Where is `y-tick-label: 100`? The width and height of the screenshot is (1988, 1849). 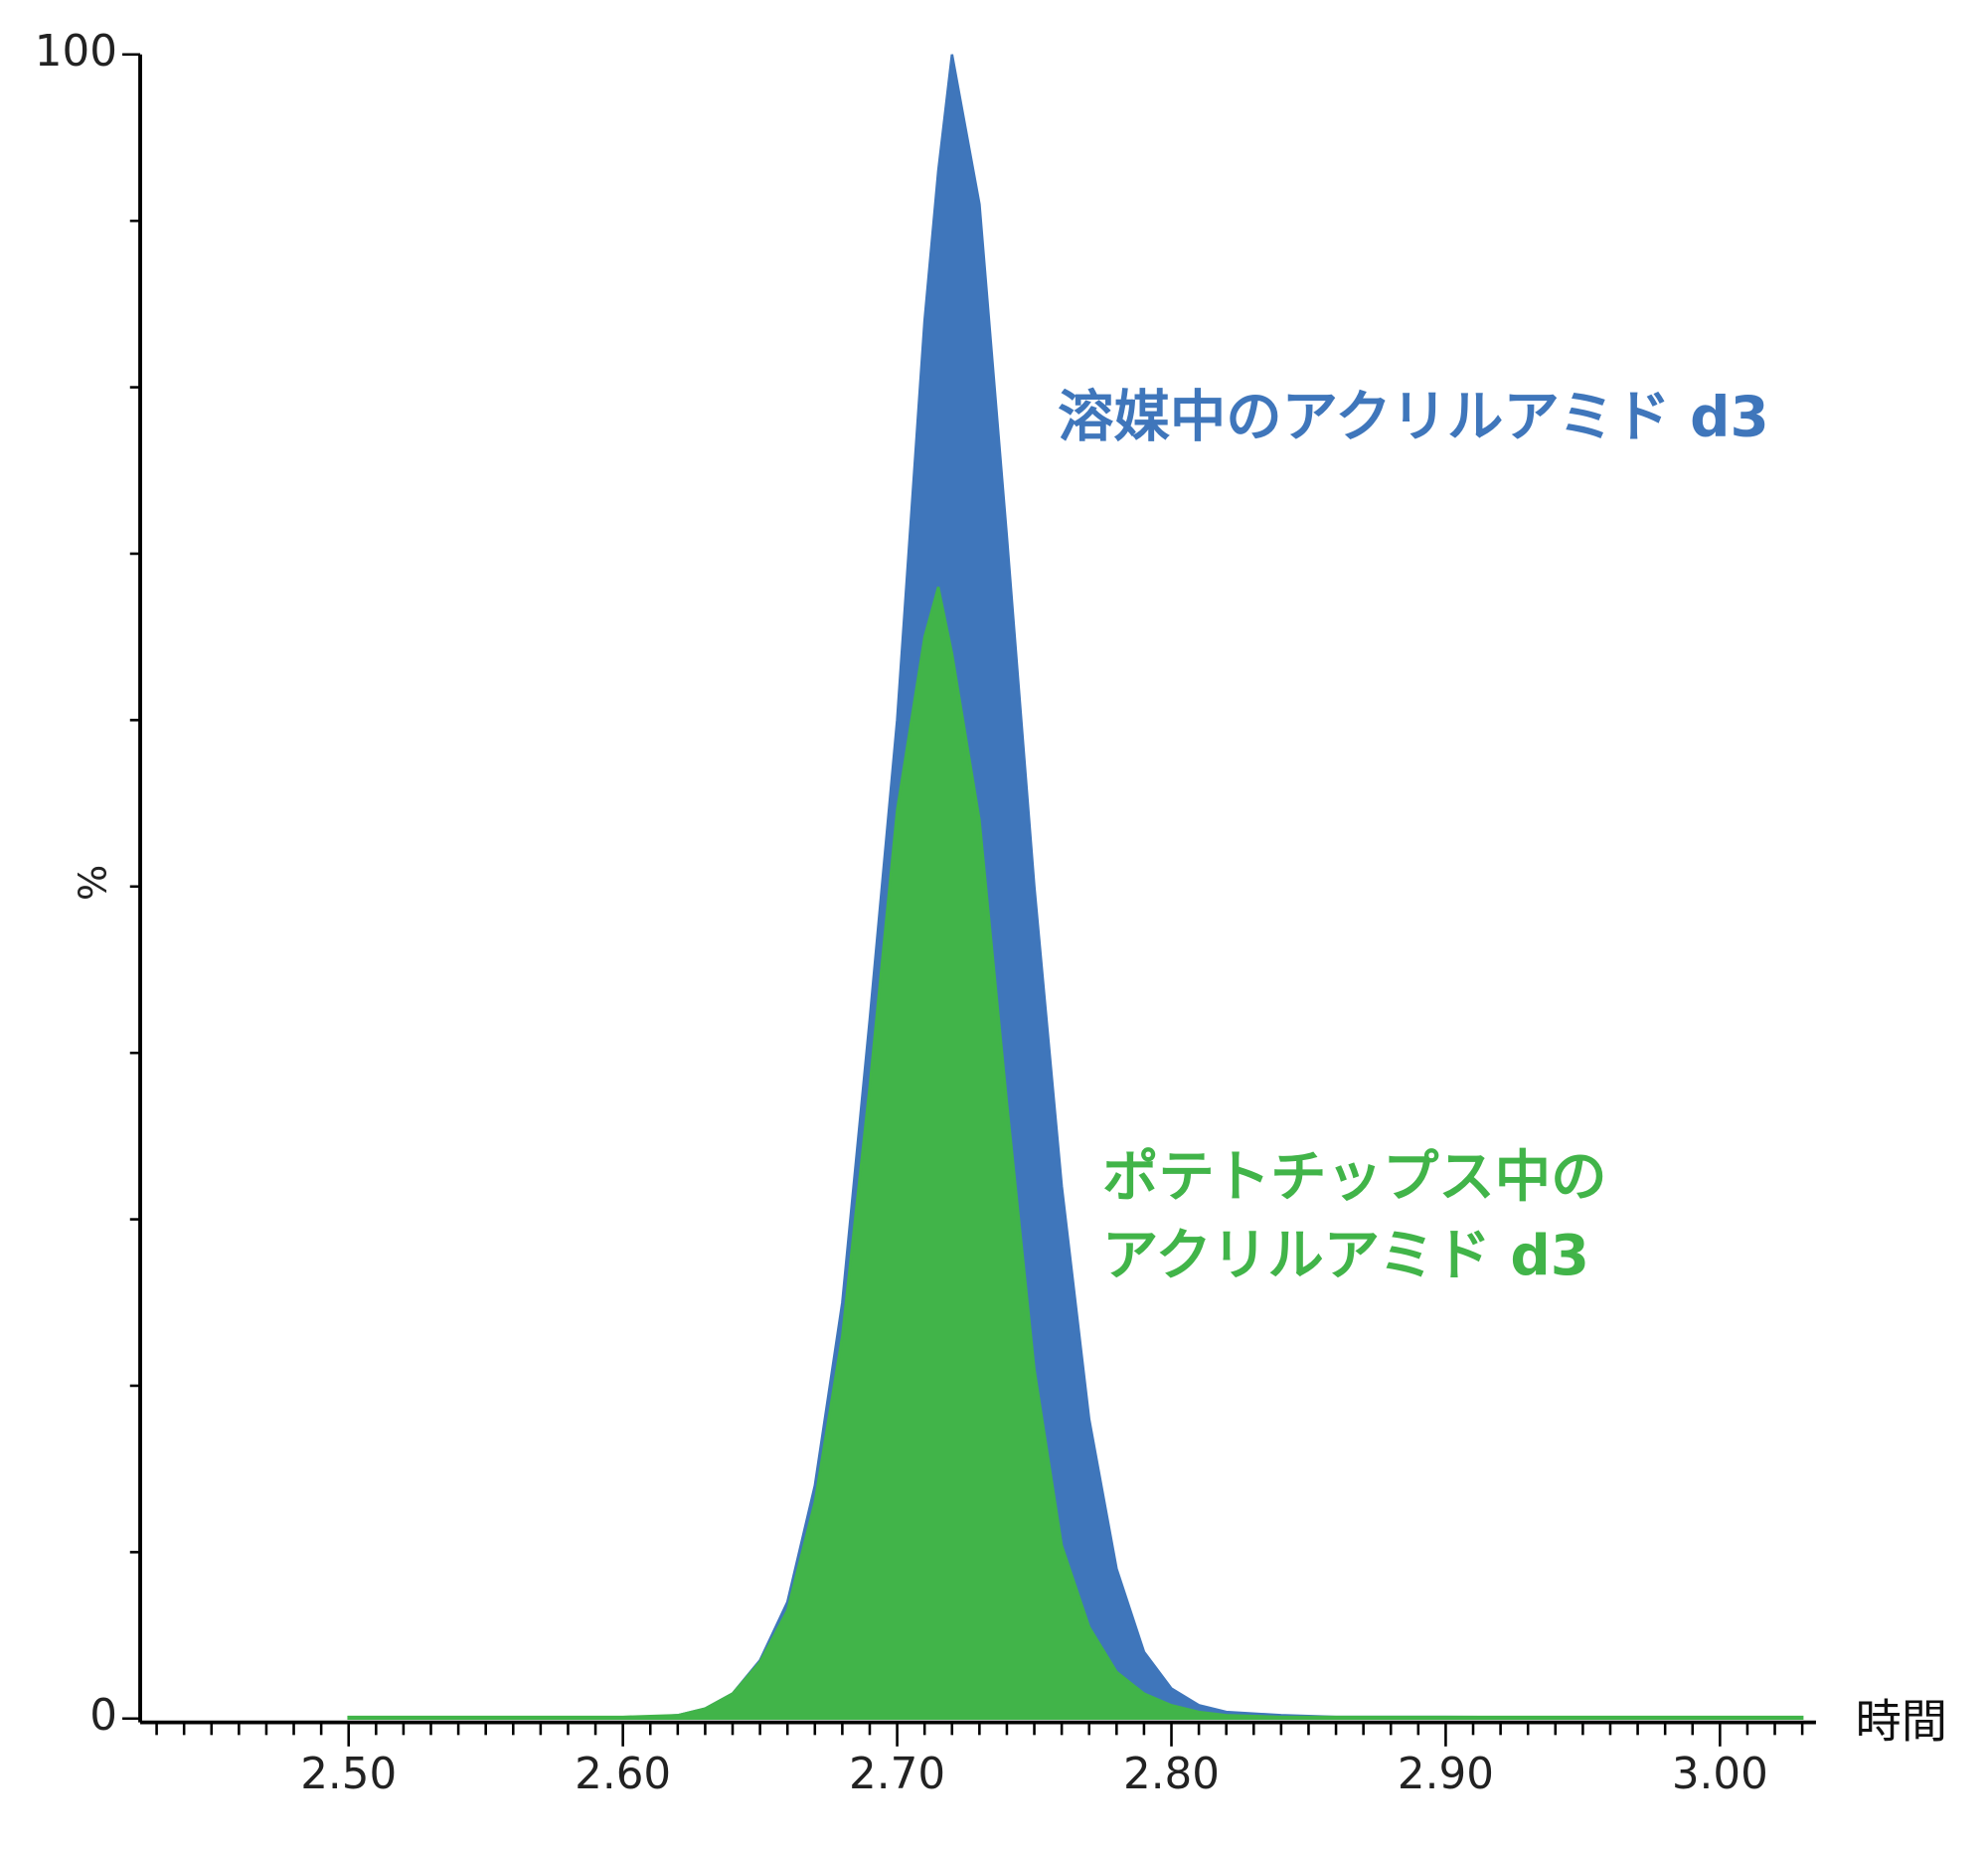
y-tick-label: 100 is located at coordinates (76, 52).